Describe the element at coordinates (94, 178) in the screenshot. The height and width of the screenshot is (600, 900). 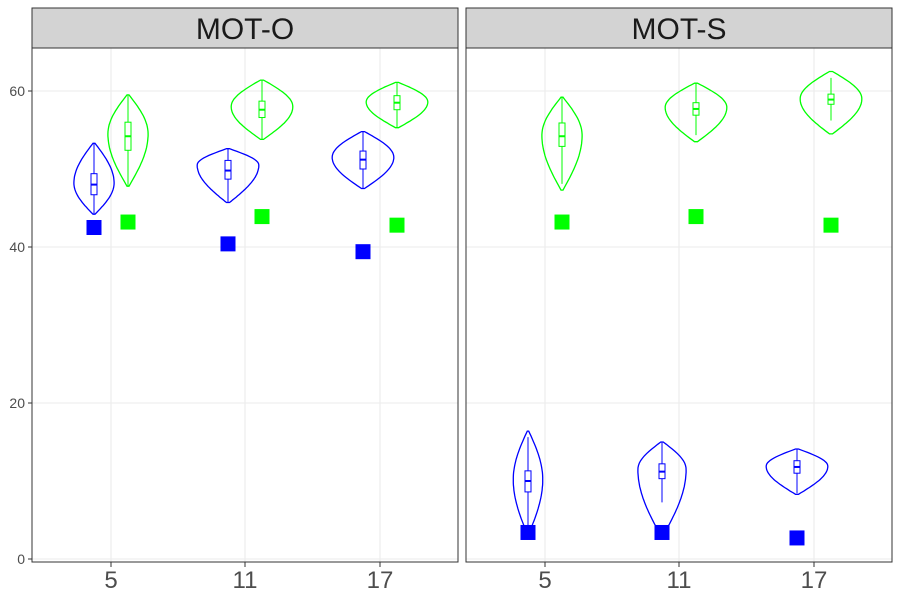
I see `panel1-group5-blue-violin` at that location.